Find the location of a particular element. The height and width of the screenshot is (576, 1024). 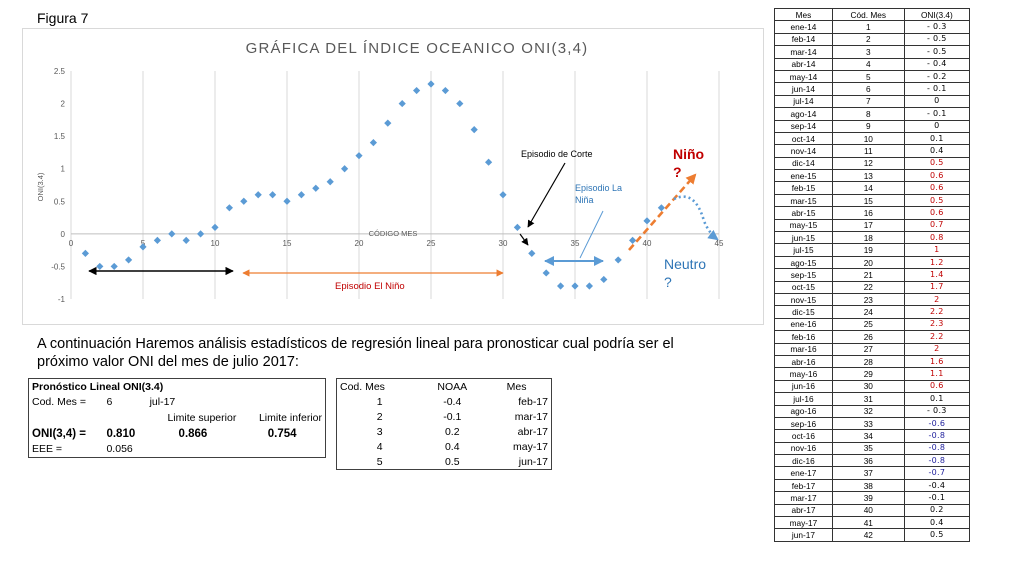

oni-value: 2 is located at coordinates (937, 299).